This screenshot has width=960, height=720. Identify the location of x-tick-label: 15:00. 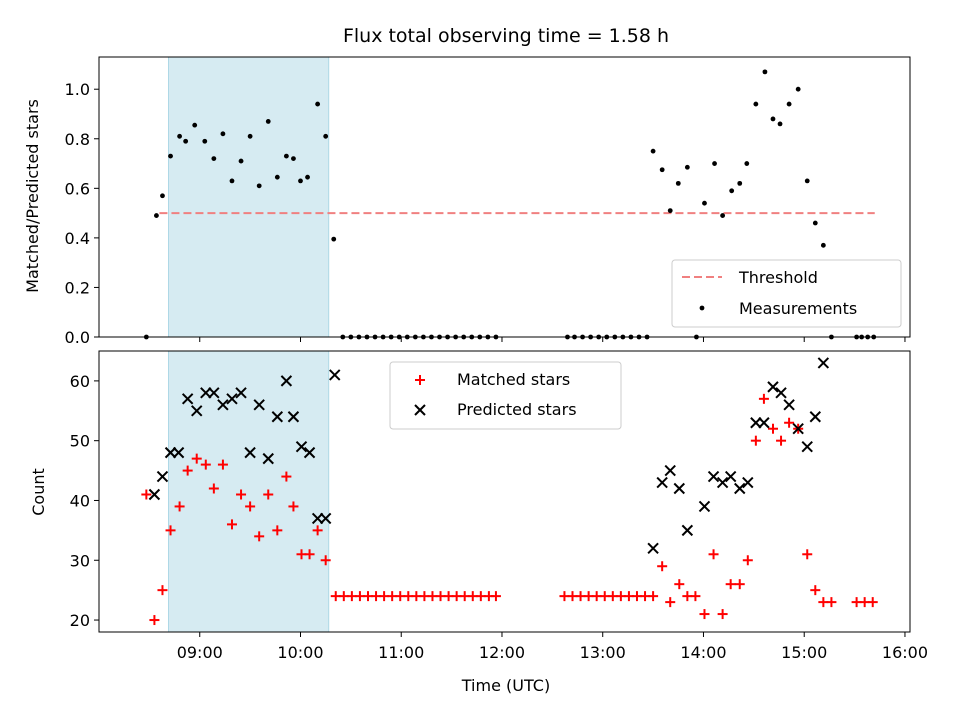
(804, 652).